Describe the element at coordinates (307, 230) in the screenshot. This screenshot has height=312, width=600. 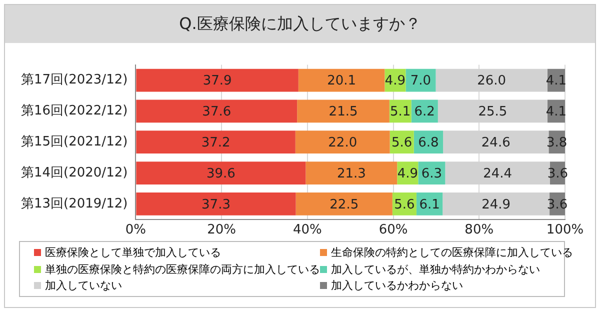
I see `x-tick-label: 40%` at that location.